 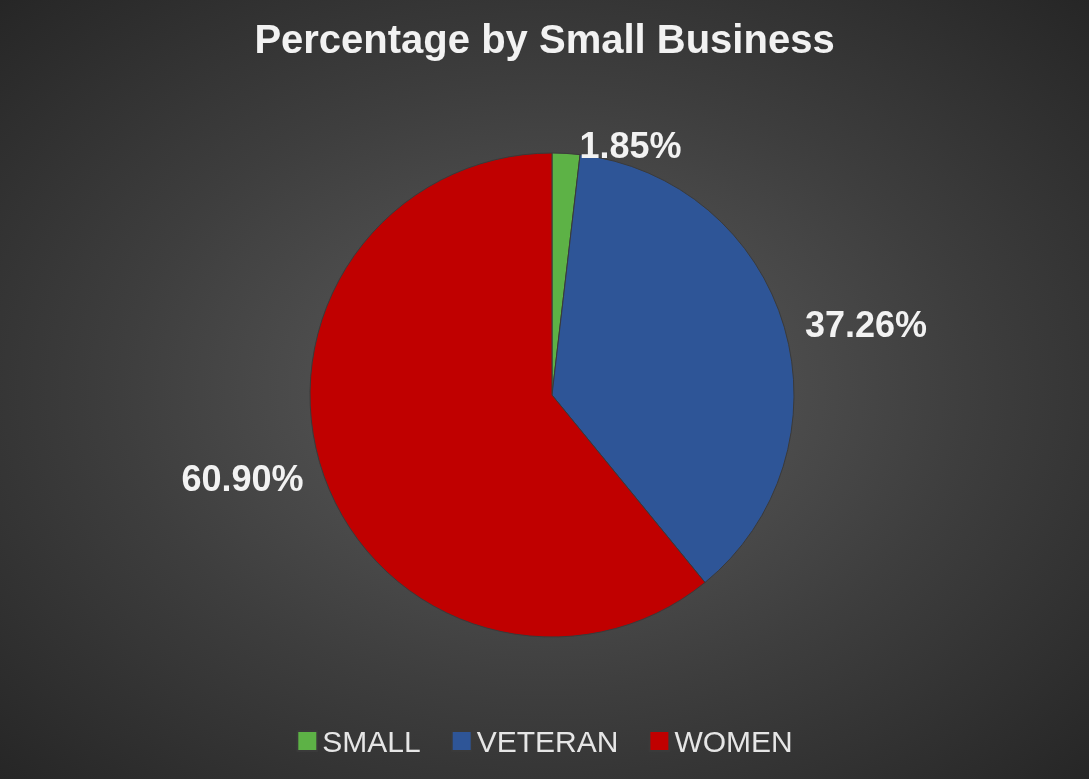 I want to click on legend-label: SMALL, so click(x=371, y=741).